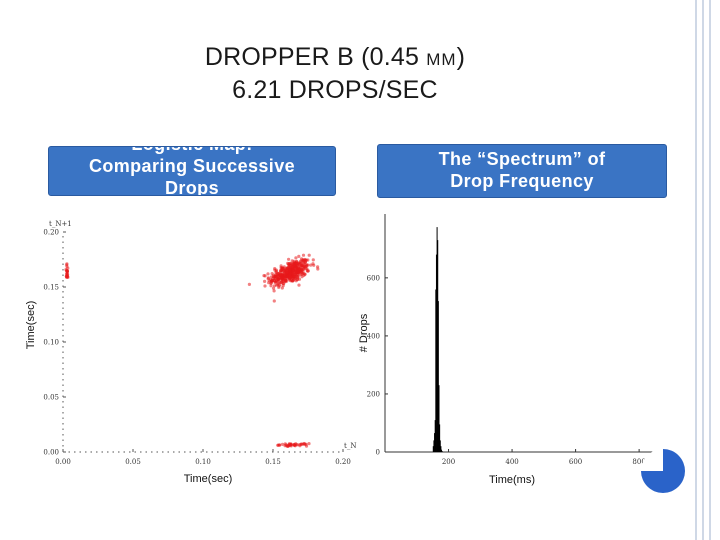 The image size is (720, 540). What do you see at coordinates (51, 233) in the screenshot?
I see `scatter-y-tick-label: 0.20` at bounding box center [51, 233].